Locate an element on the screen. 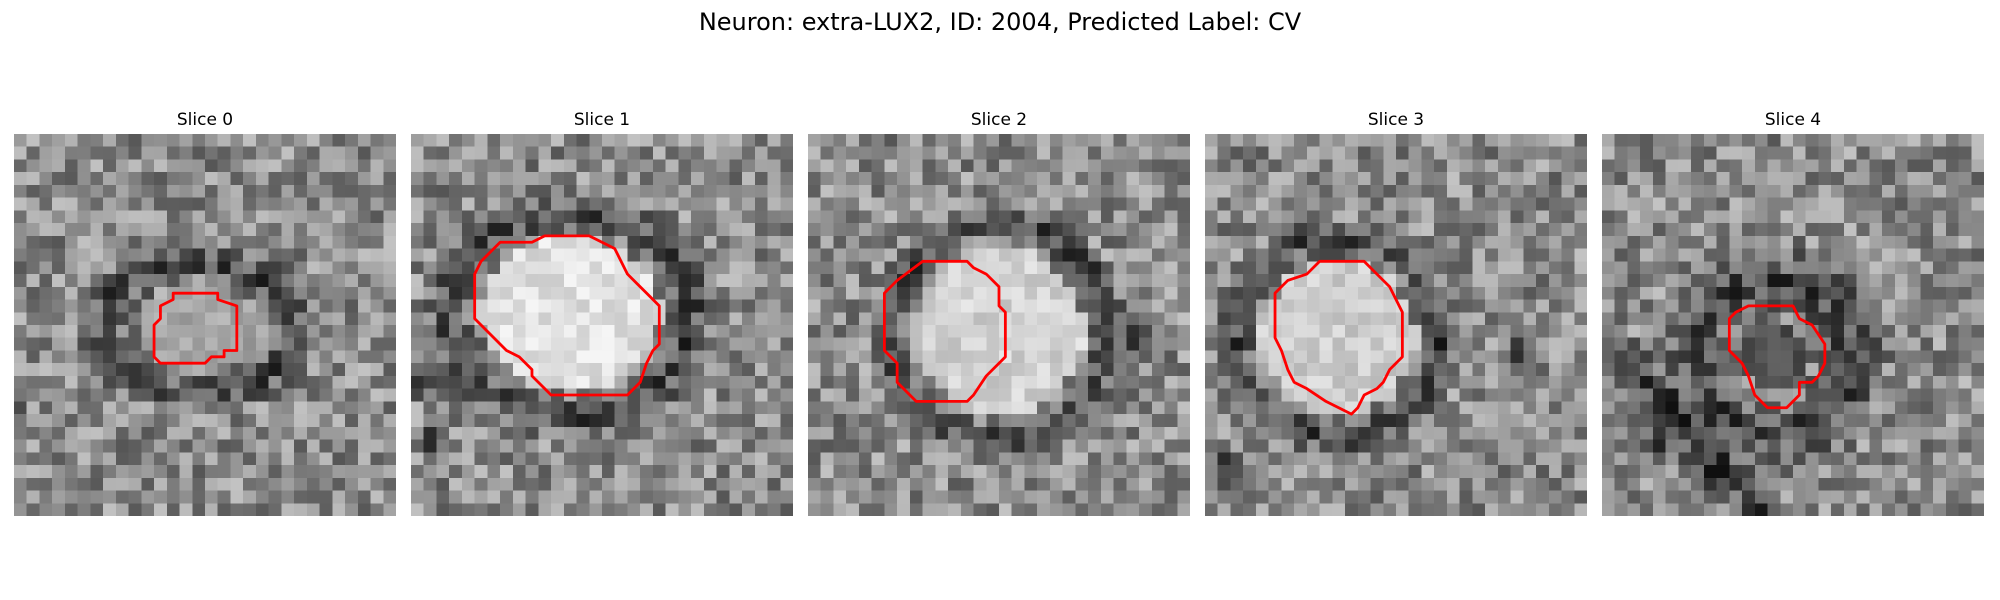  slice-panel-0: Slice 0 is located at coordinates (205, 311).